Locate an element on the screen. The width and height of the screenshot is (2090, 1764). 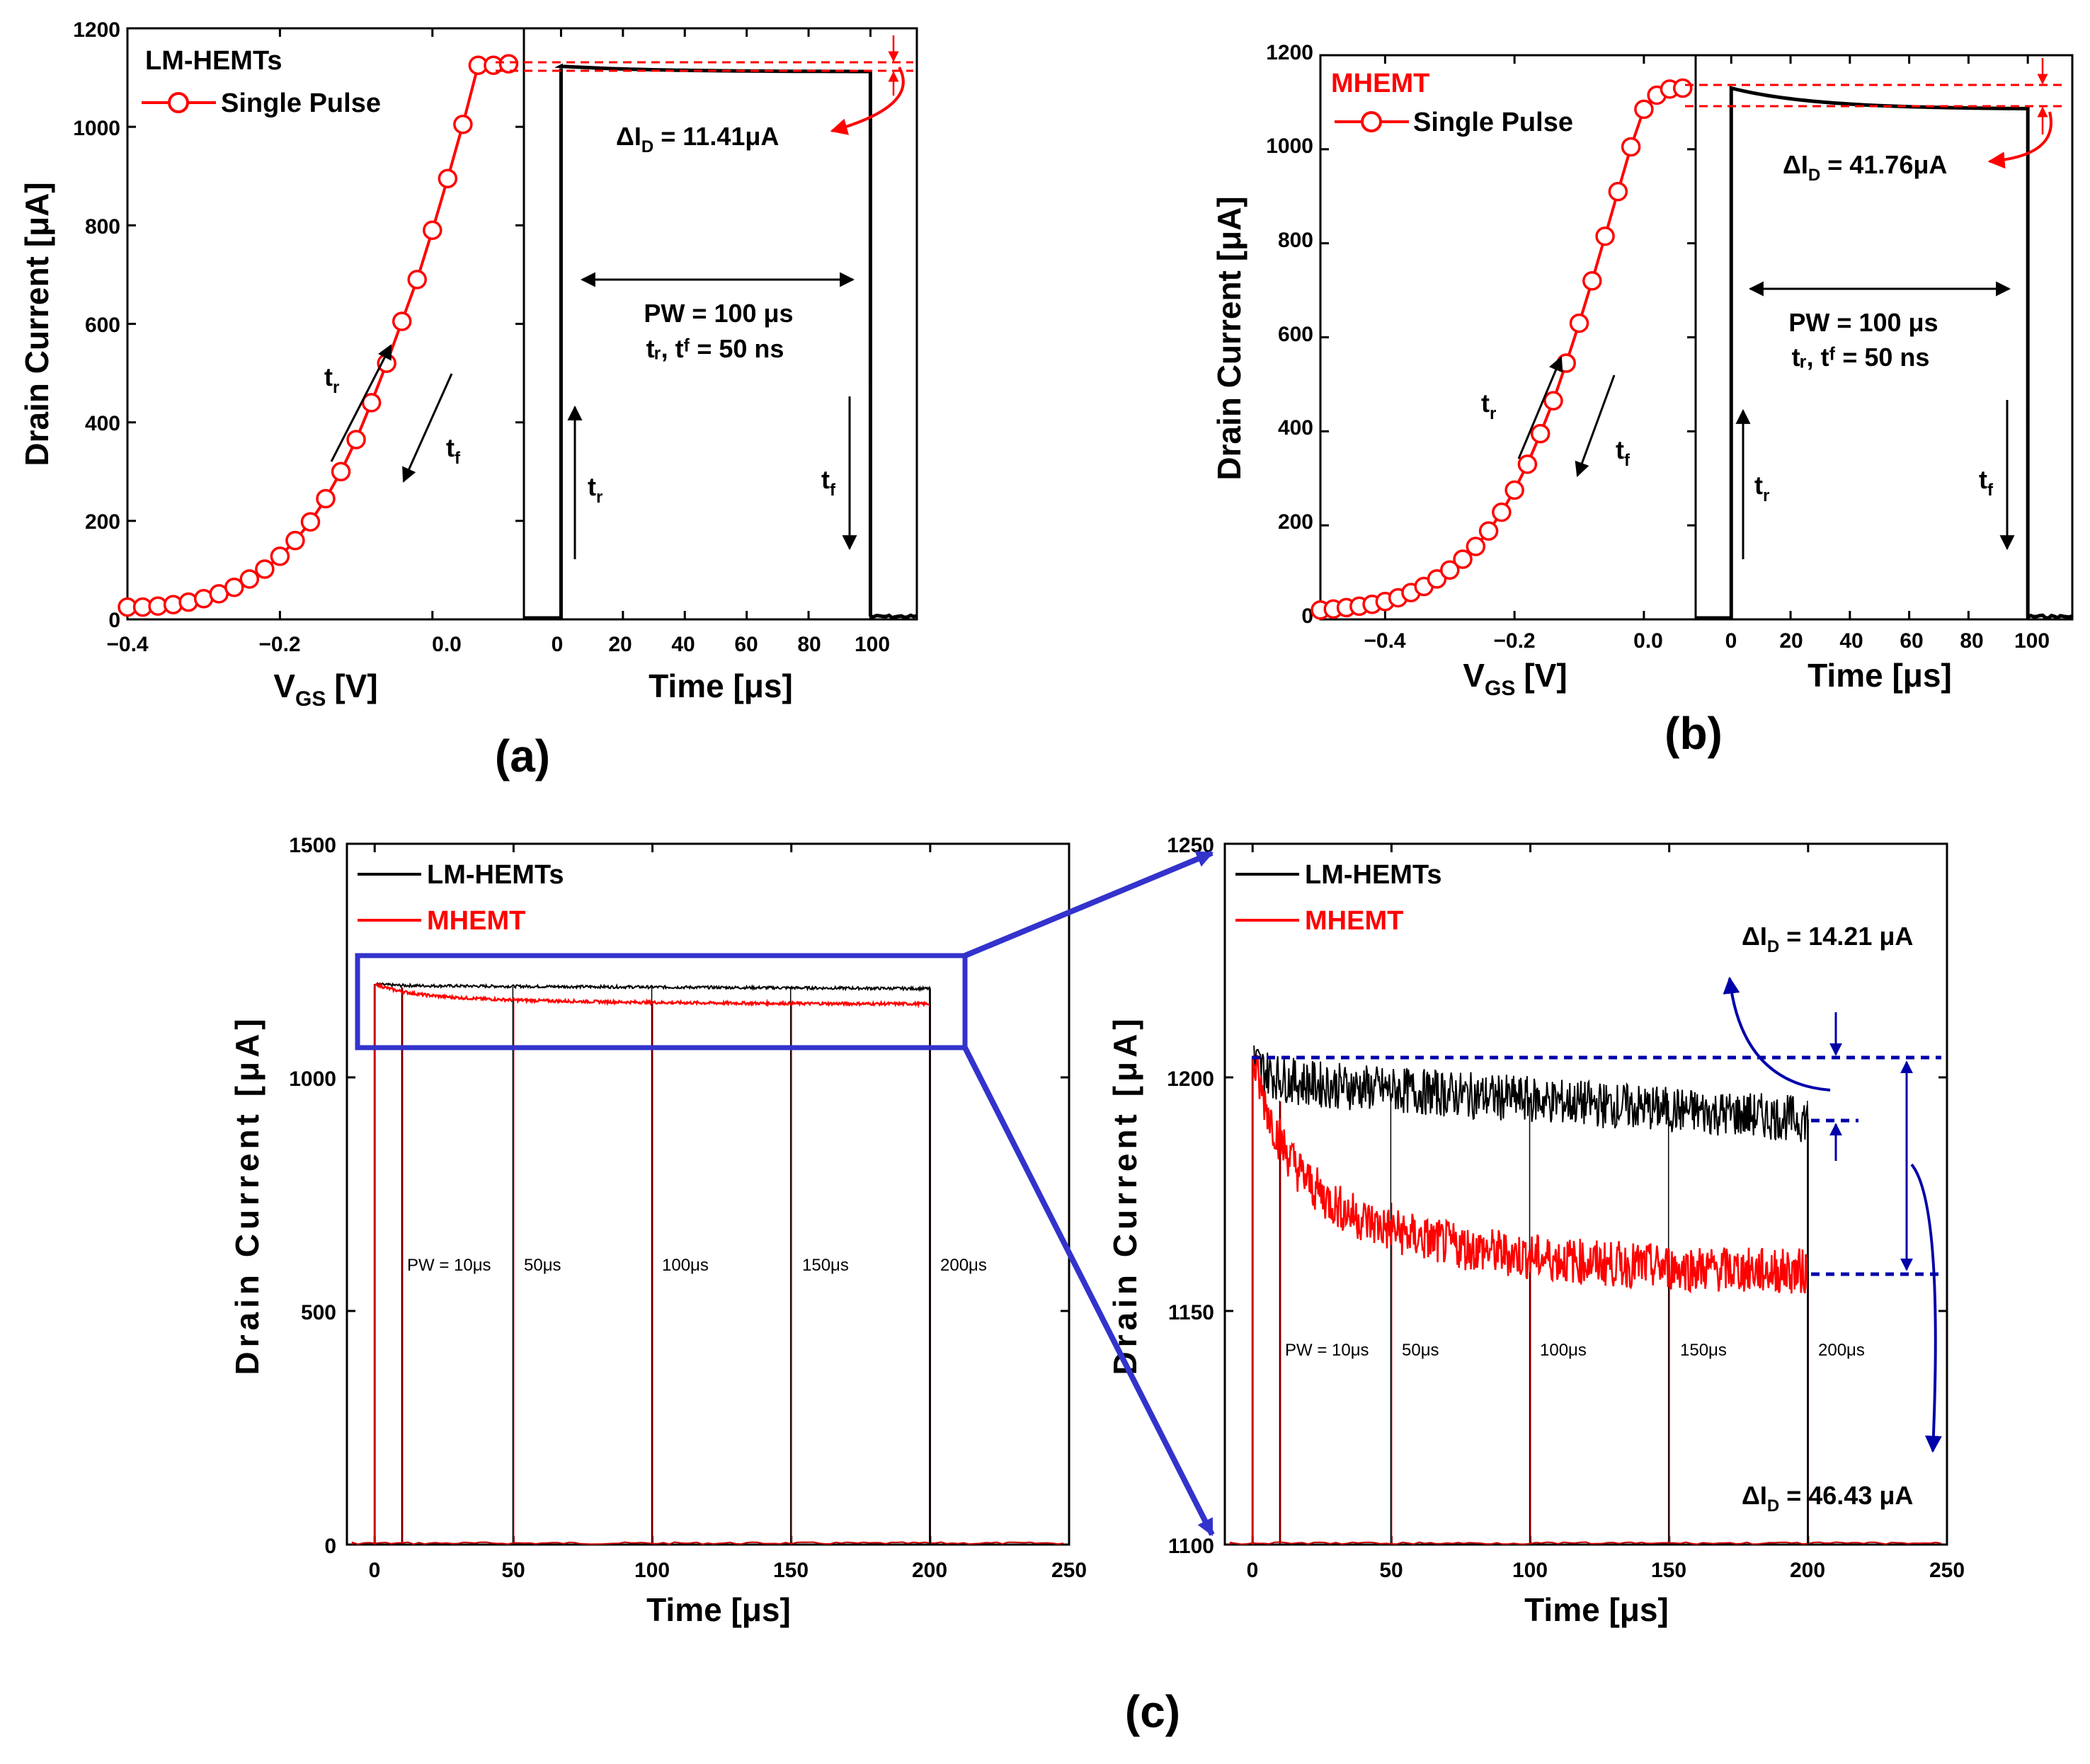
panel-b-pw-label: PW = 100 μs is located at coordinates (1863, 322).